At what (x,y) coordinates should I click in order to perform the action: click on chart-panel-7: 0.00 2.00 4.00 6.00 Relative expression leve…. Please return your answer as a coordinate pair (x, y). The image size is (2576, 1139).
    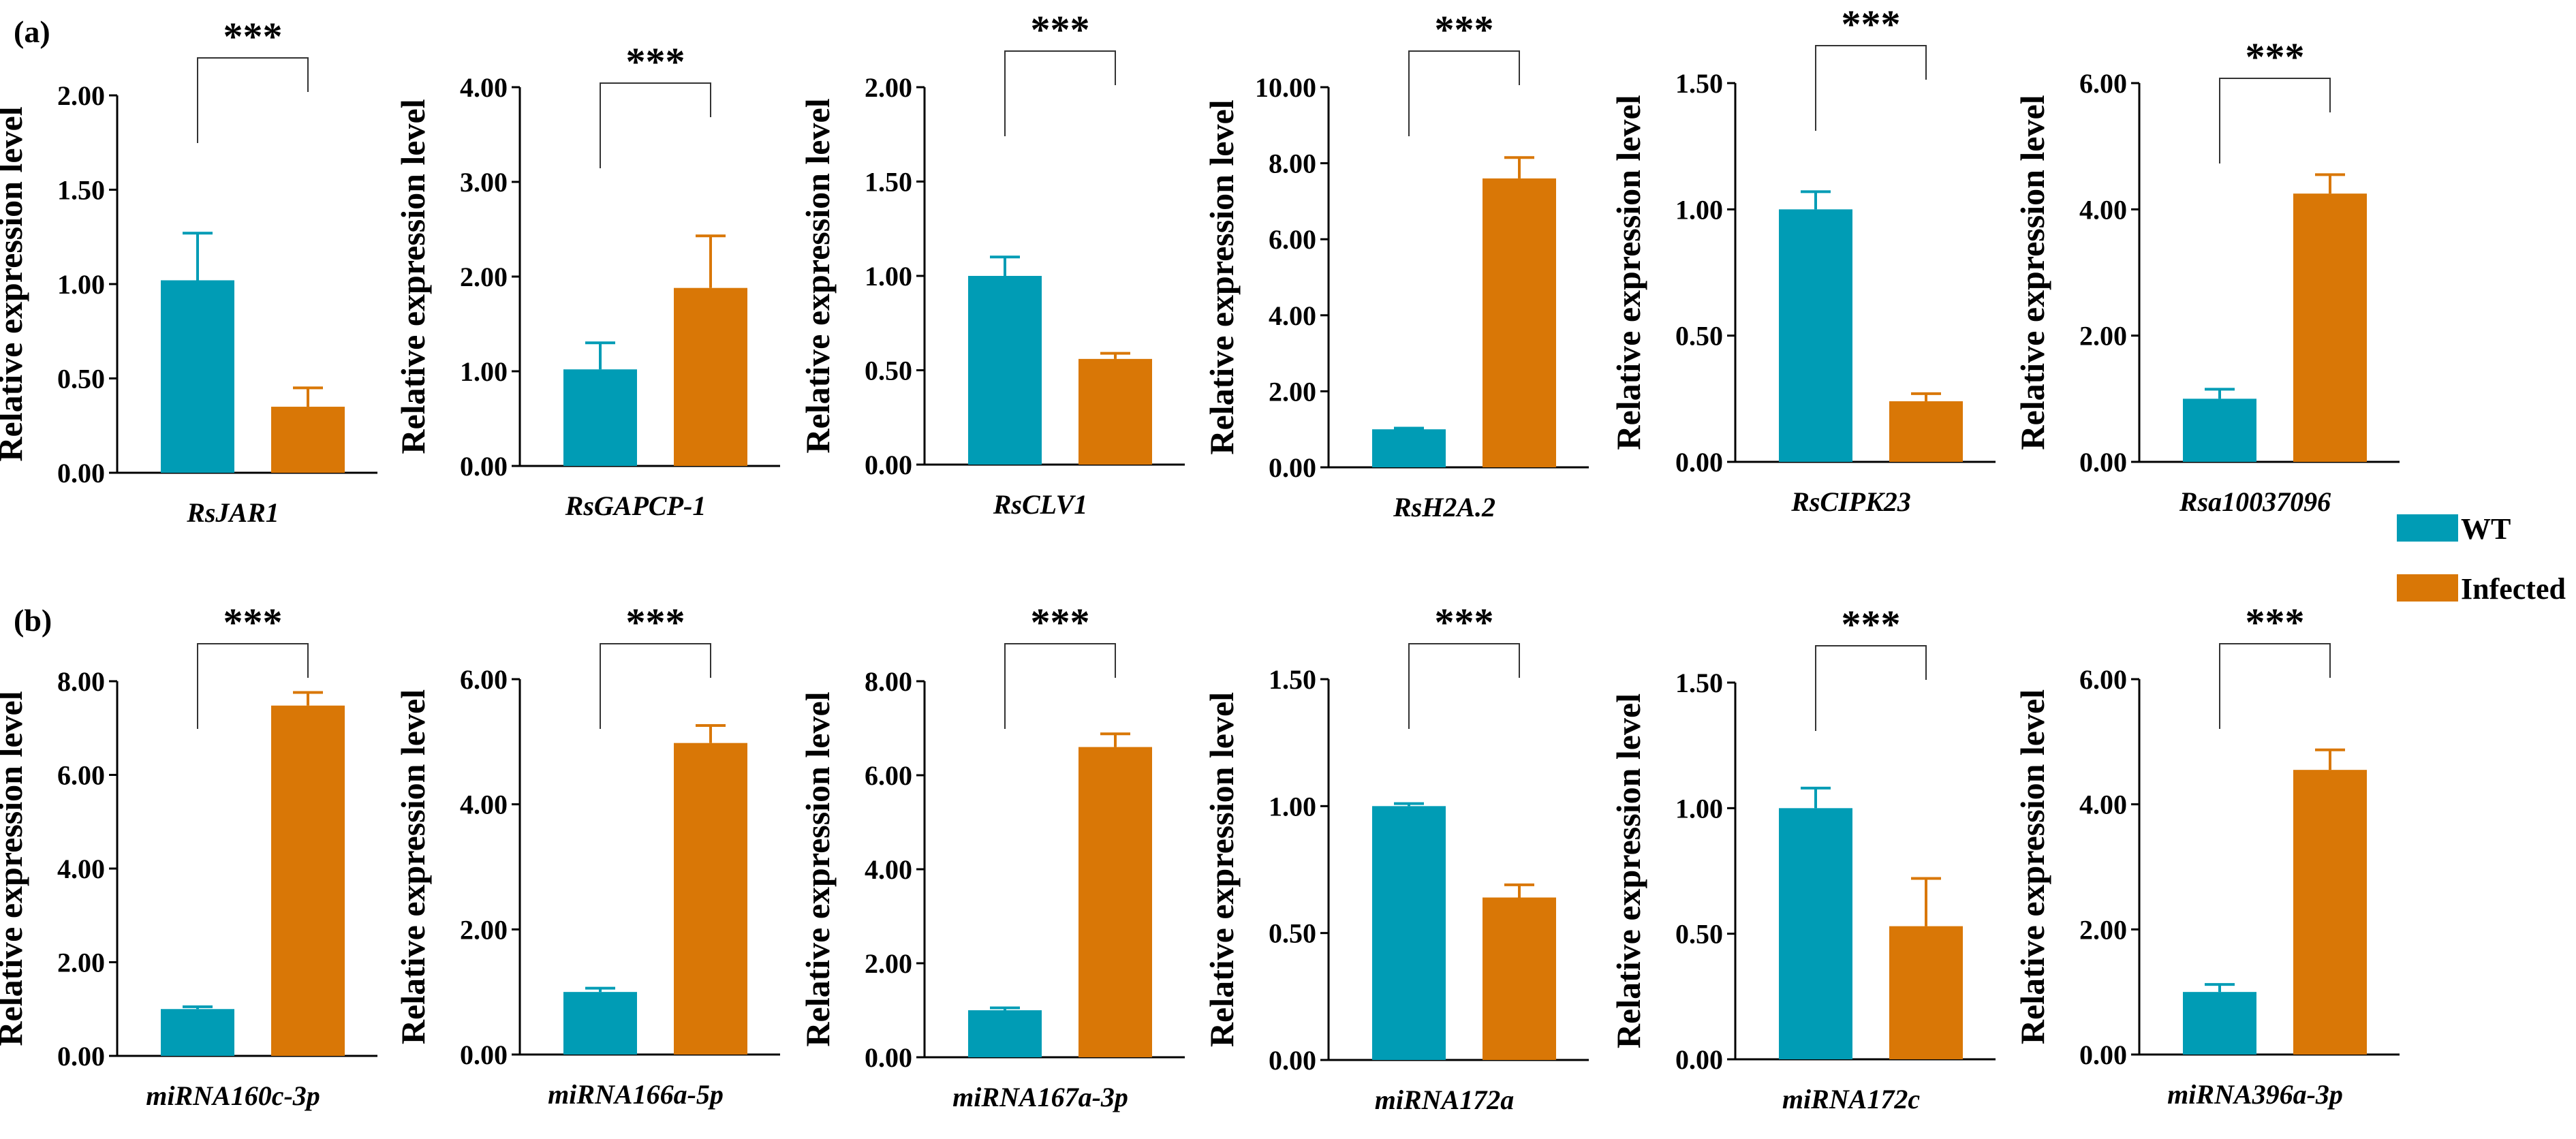
    Looking at the image, I should click on (587, 855).